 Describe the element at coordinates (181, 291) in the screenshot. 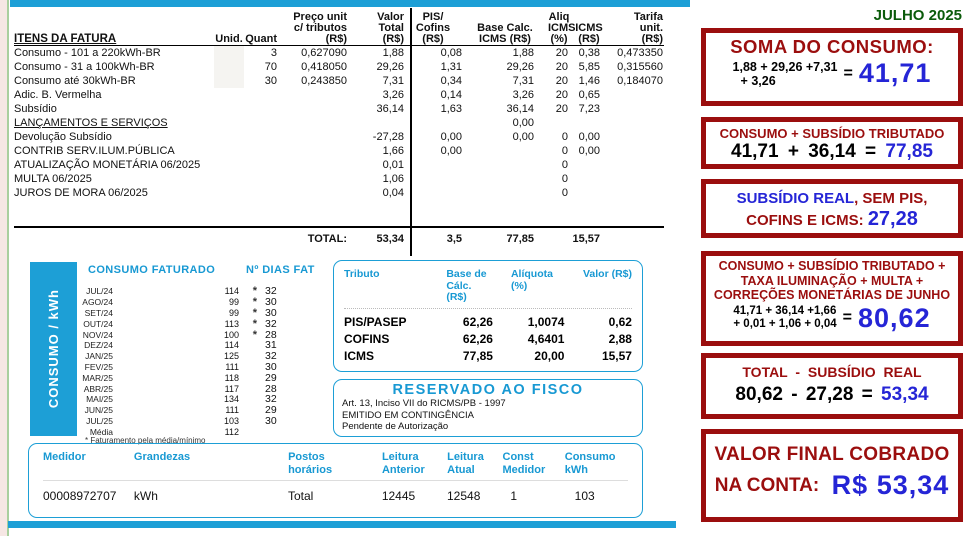

I see `consumption-row: JUL/24 114 * 32` at that location.